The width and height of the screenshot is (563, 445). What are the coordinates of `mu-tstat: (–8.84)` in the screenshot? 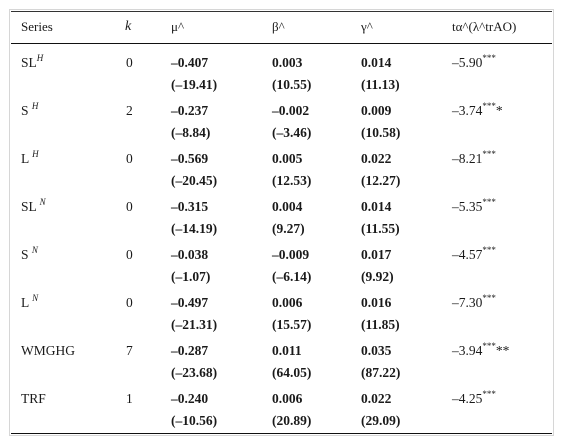 It's located at (191, 132).